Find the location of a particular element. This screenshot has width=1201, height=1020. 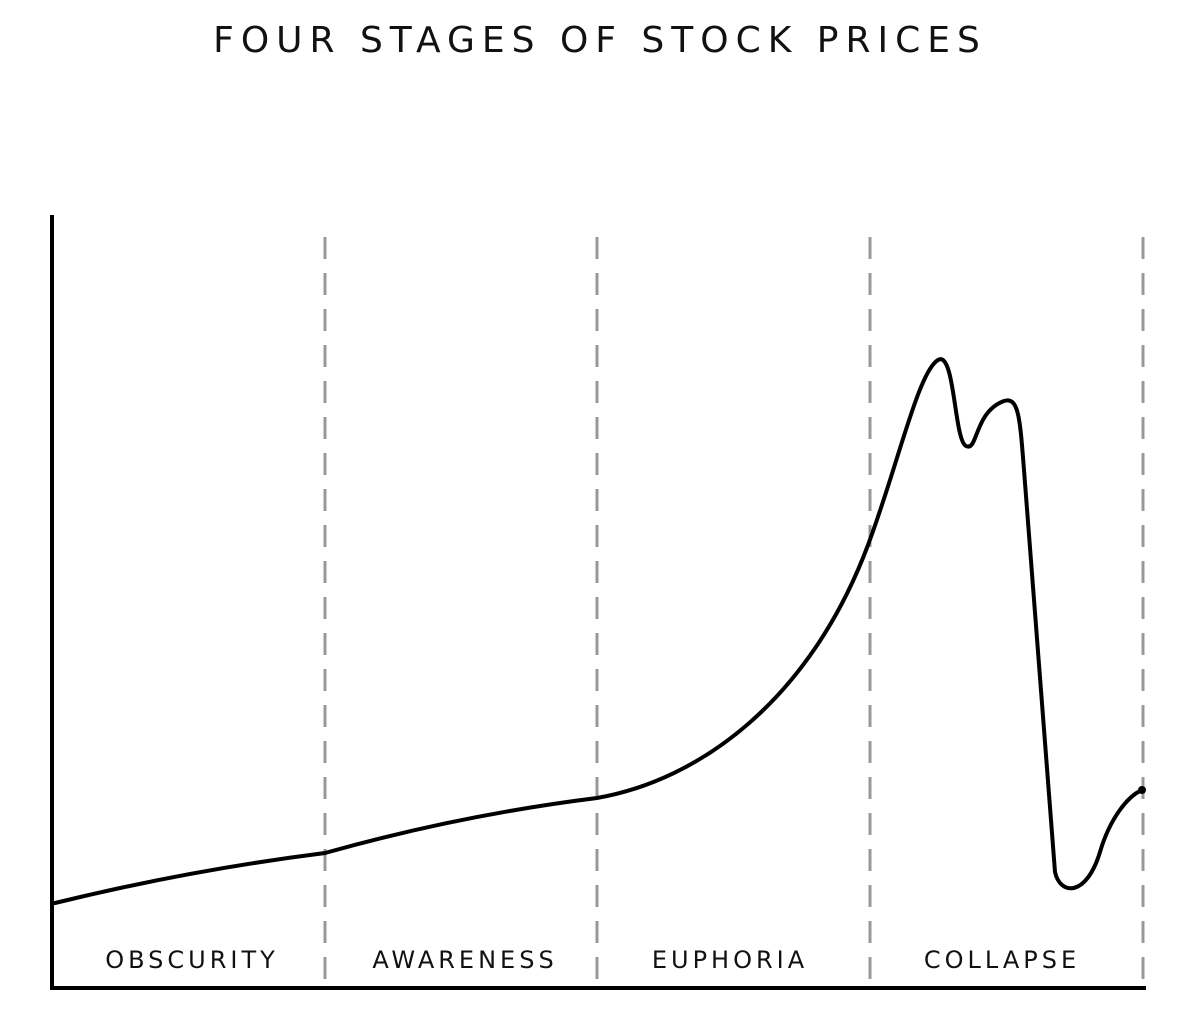

title: FOUR STAGES OF STOCK PRICES is located at coordinates (600, 40).